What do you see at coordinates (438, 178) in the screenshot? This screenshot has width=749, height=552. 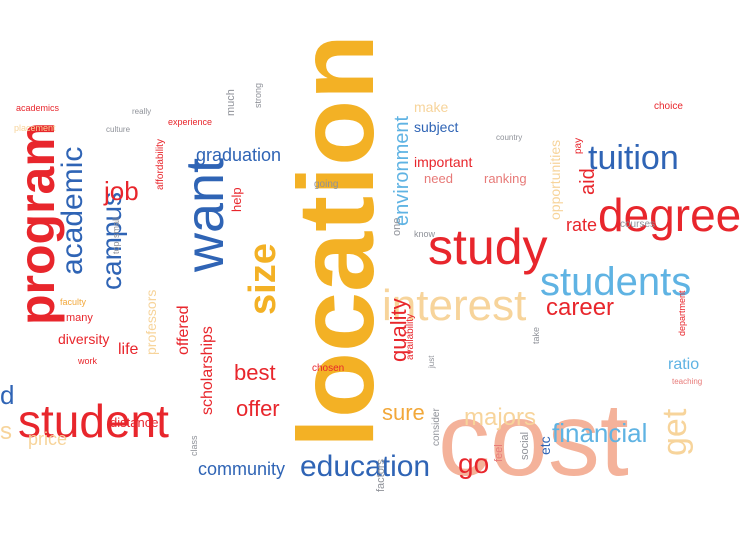 I see `word-need: need` at bounding box center [438, 178].